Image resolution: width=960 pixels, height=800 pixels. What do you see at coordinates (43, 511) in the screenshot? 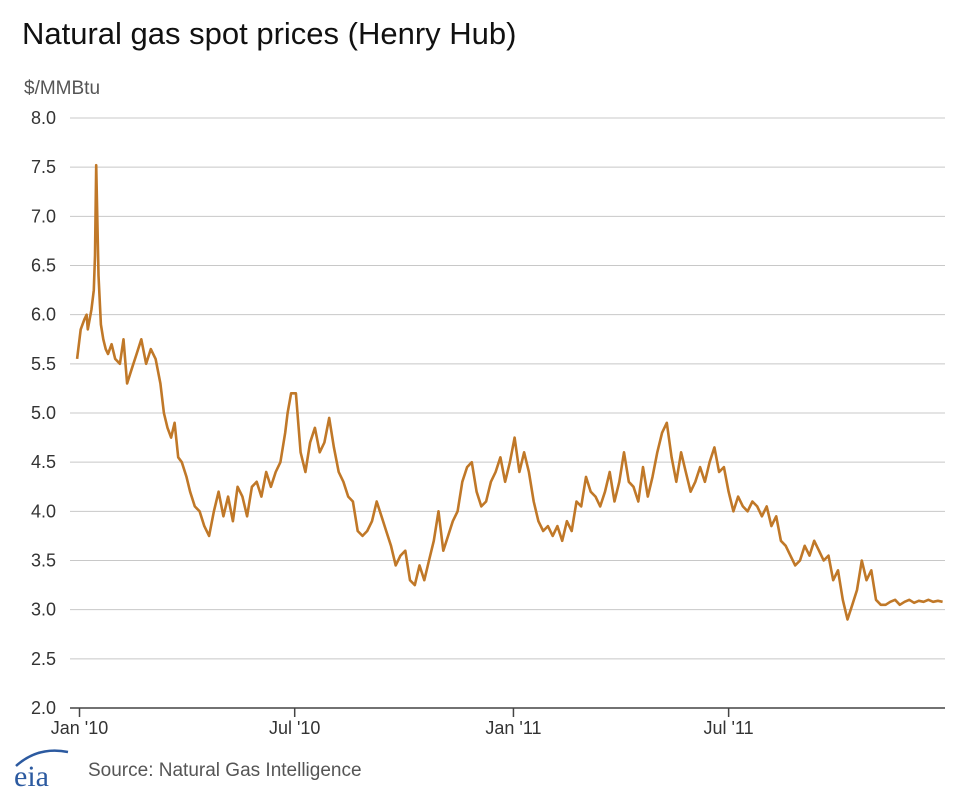
I see `y-tick-label: 4.0` at bounding box center [43, 511].